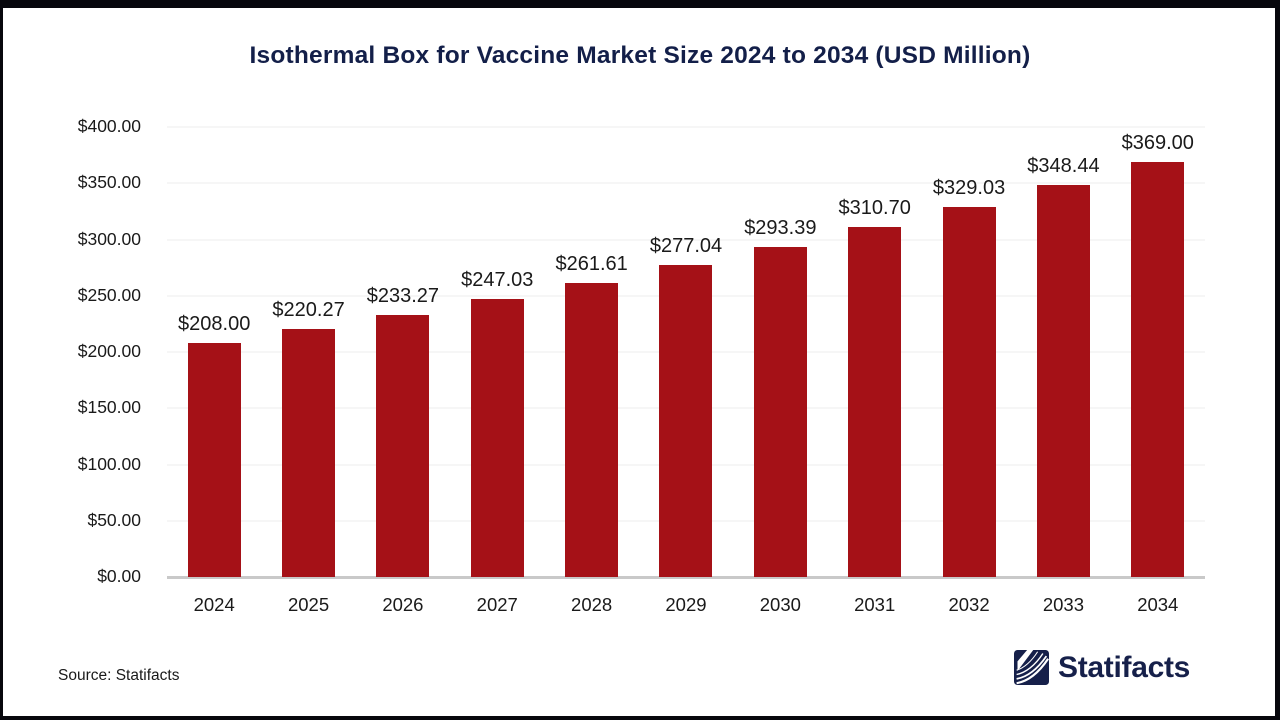  I want to click on bar-value-label-2034: $369.00, so click(1157, 142).